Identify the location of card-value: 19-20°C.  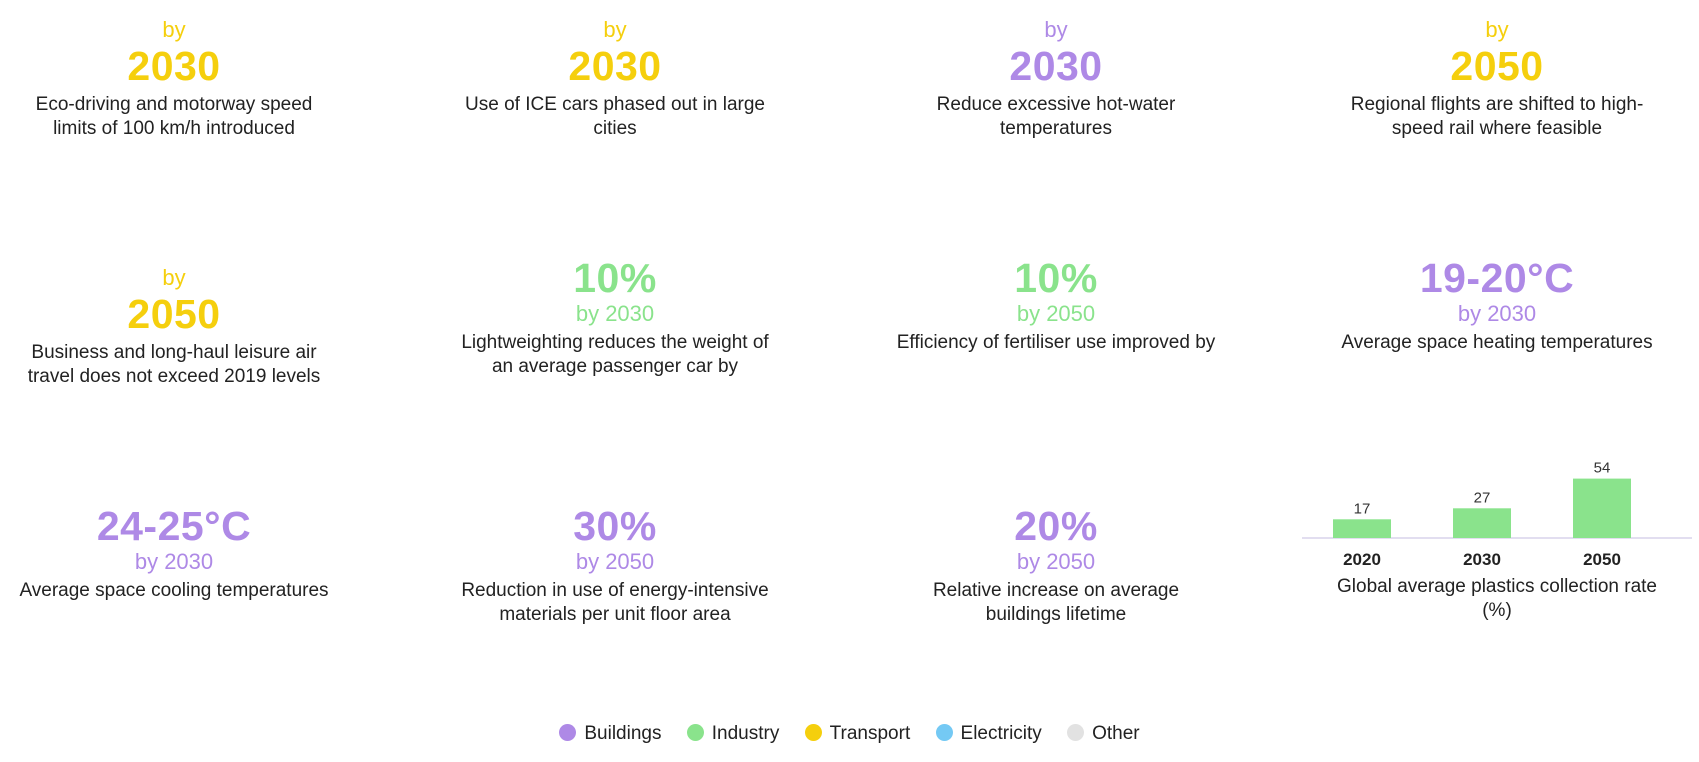
(1497, 278).